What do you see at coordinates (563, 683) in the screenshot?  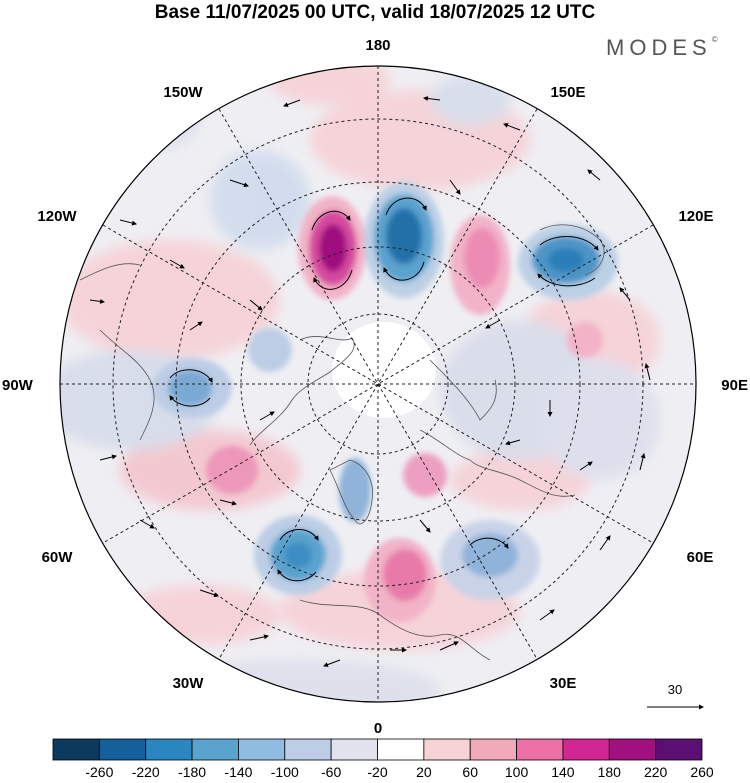 I see `lon-label-30e: 30E` at bounding box center [563, 683].